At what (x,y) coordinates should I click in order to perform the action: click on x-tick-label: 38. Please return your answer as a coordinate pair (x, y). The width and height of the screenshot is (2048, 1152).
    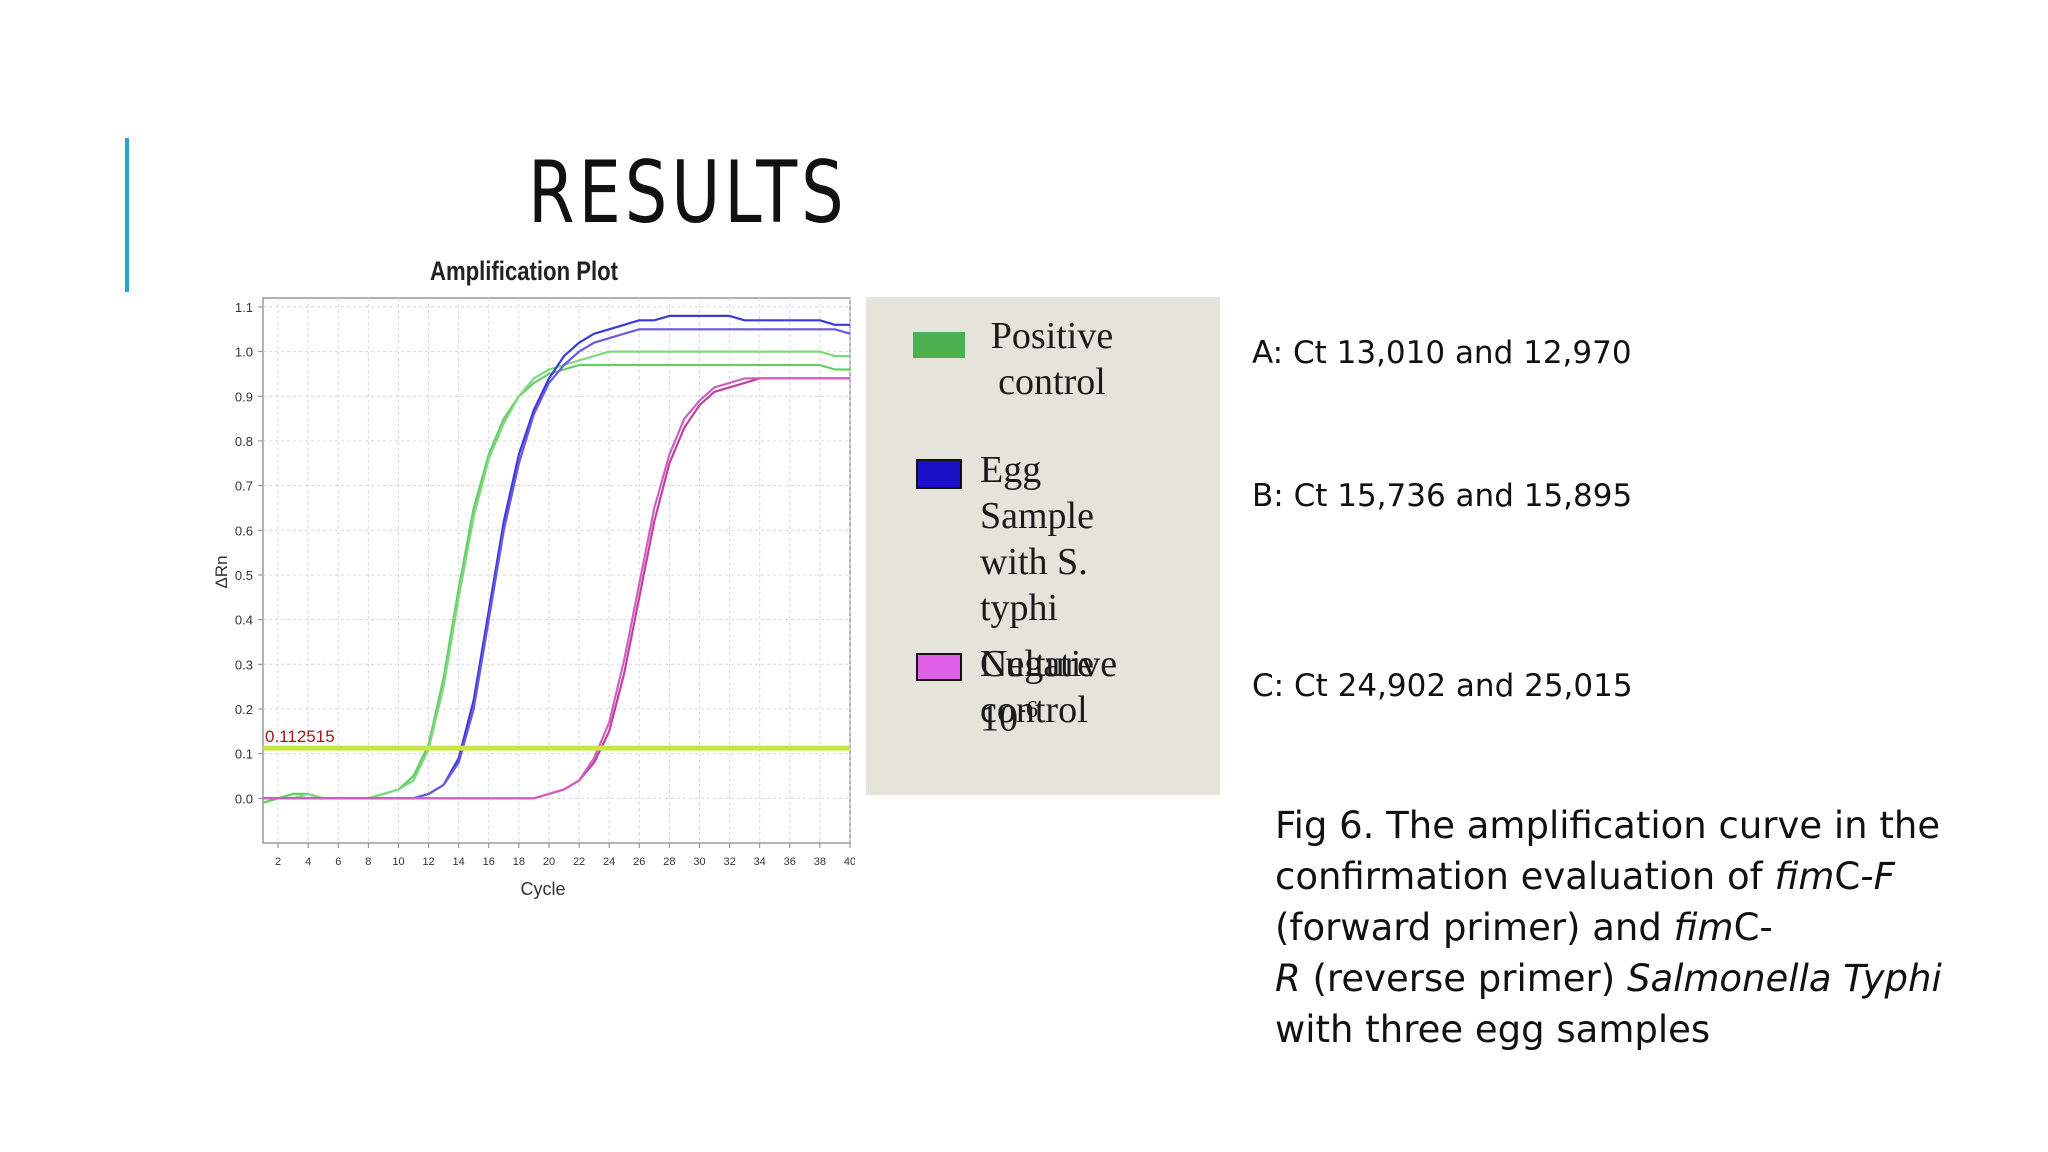
    Looking at the image, I should click on (820, 862).